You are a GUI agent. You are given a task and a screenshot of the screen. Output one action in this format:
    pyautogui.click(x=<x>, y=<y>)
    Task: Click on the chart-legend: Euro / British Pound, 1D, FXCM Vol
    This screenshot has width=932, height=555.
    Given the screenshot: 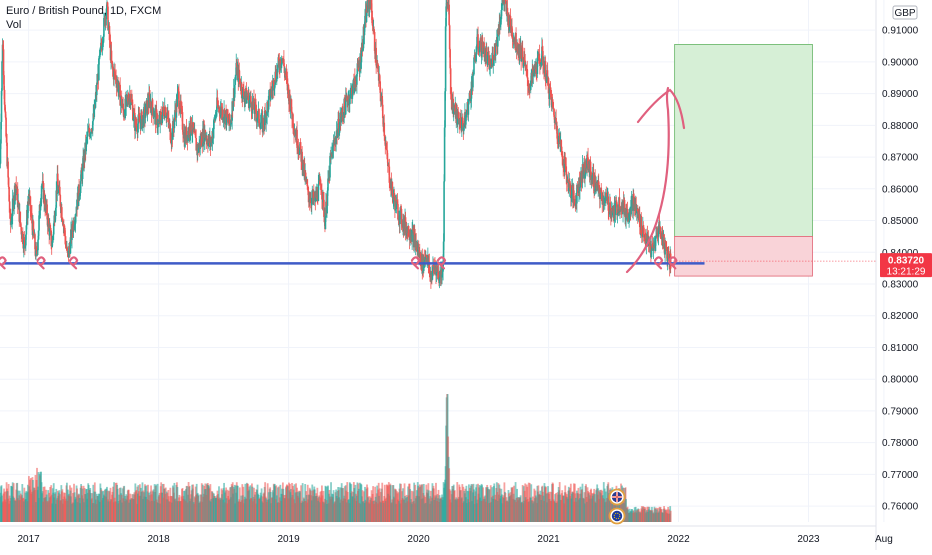 What is the action you would take?
    pyautogui.click(x=83, y=18)
    